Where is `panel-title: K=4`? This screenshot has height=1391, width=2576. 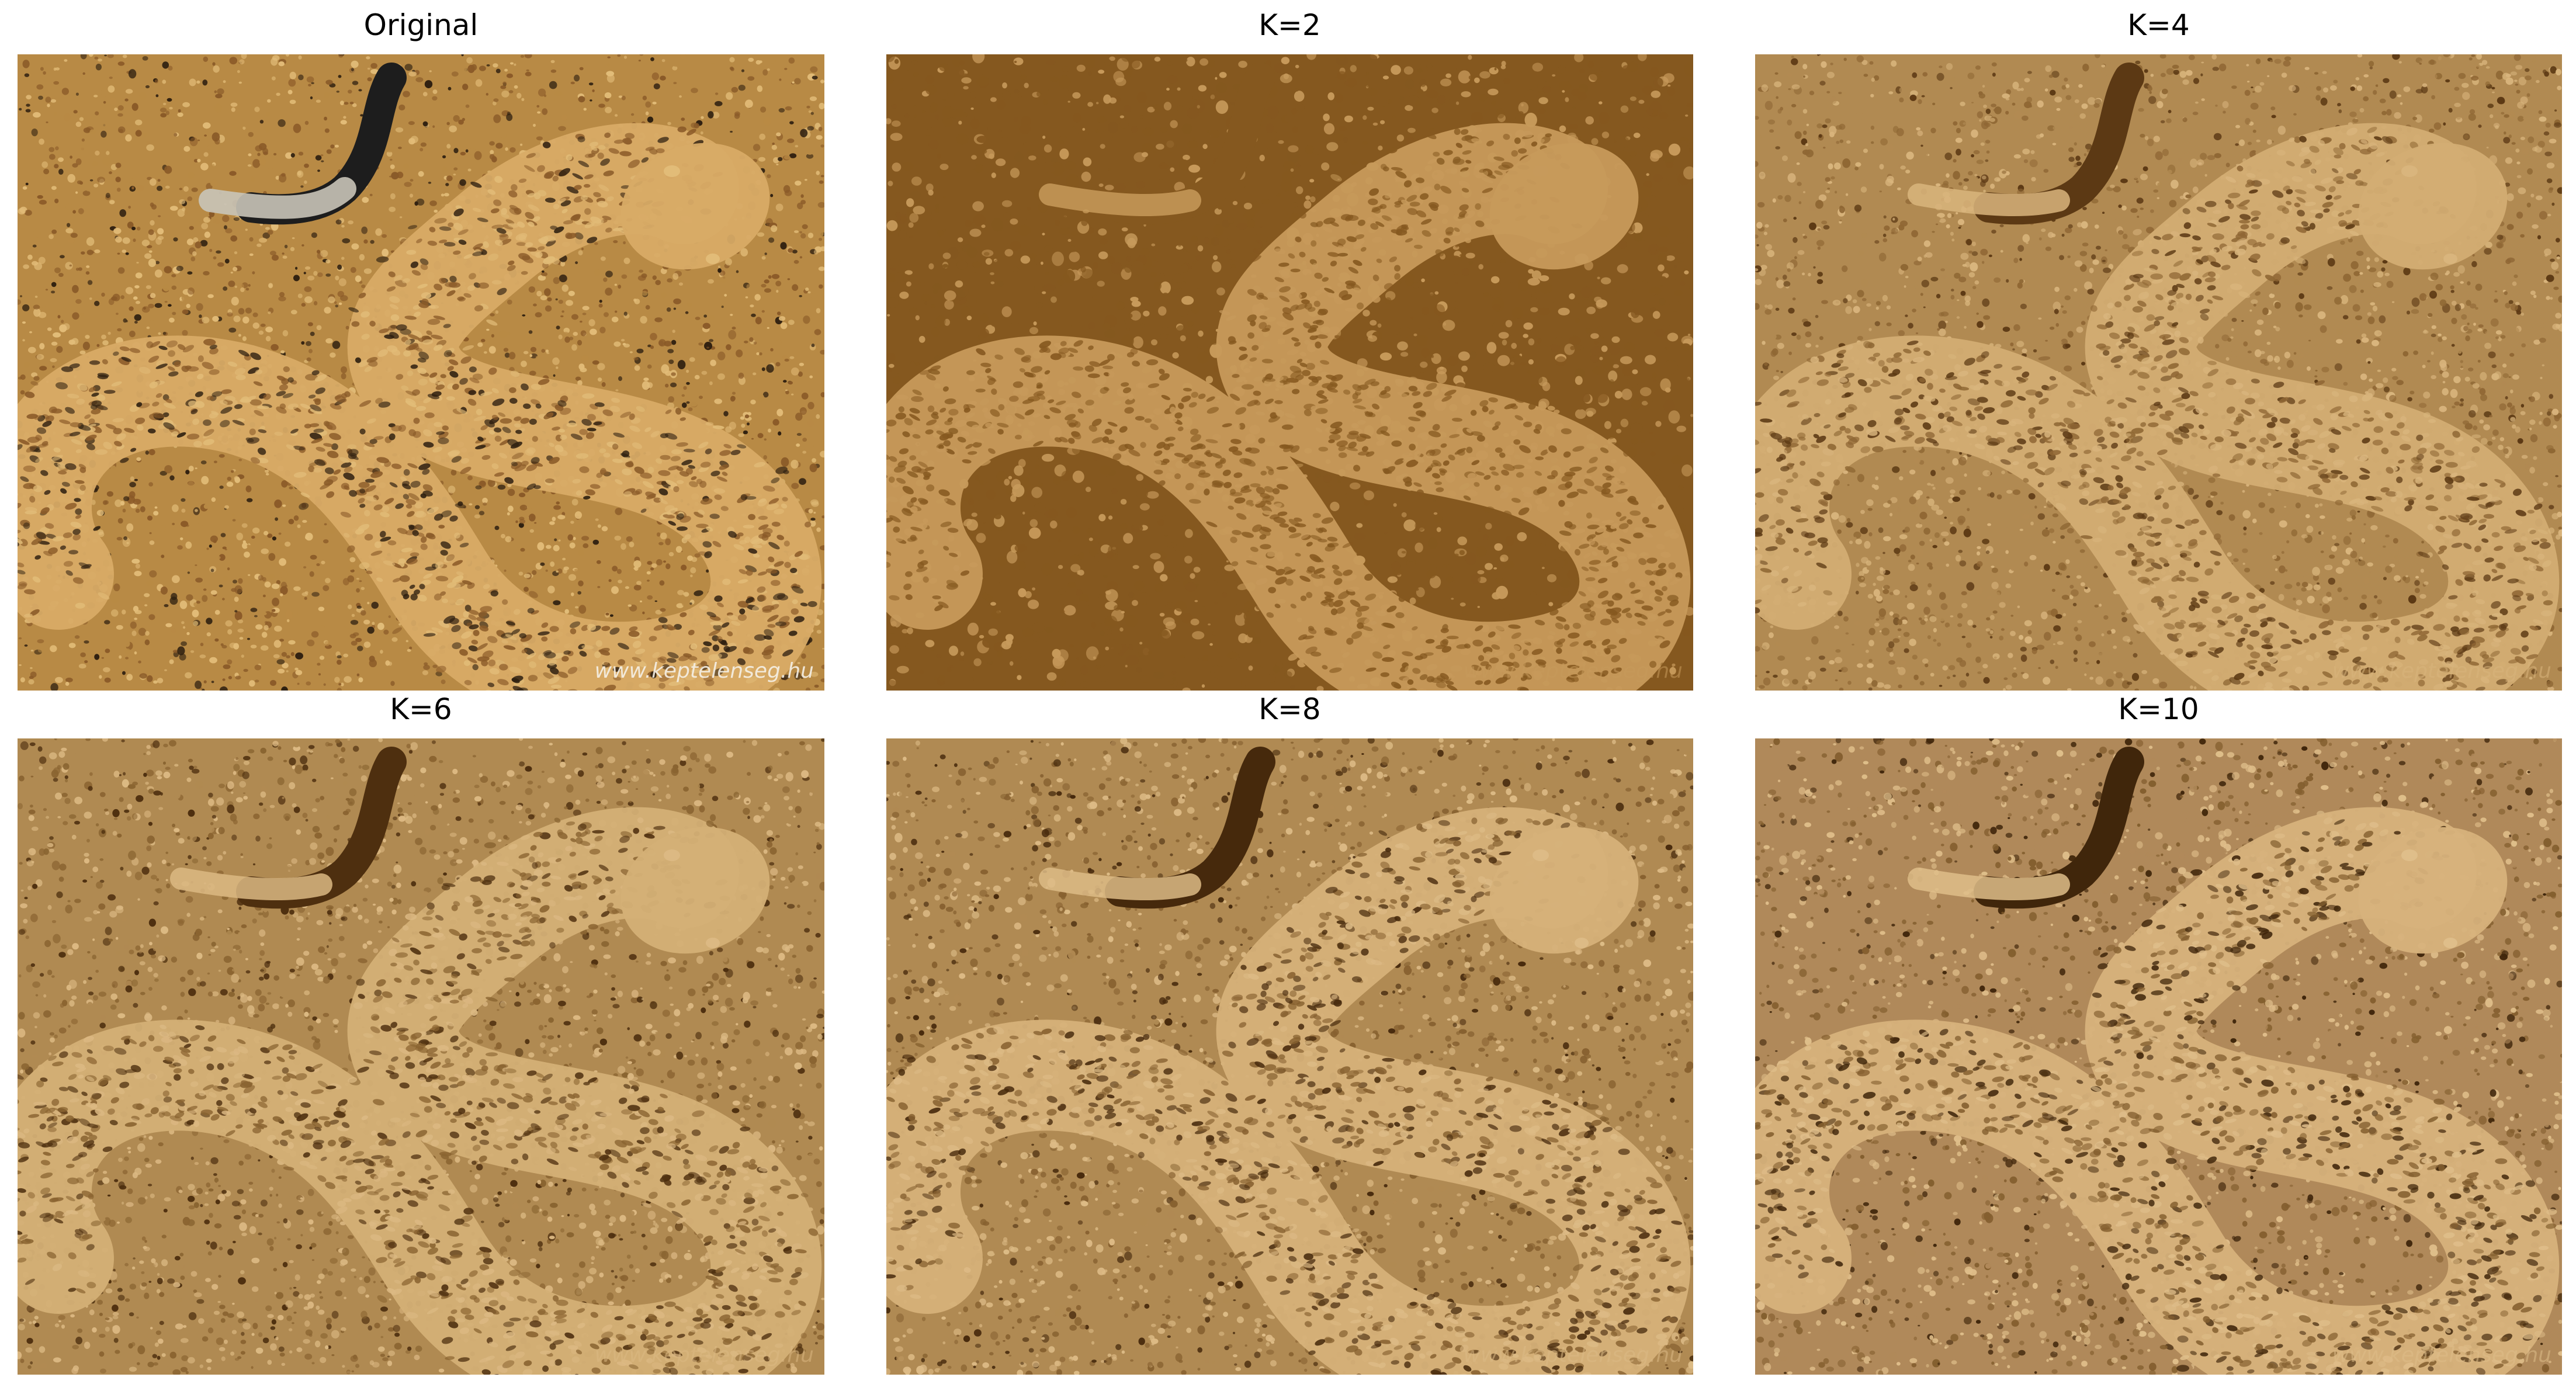 panel-title: K=4 is located at coordinates (2158, 25).